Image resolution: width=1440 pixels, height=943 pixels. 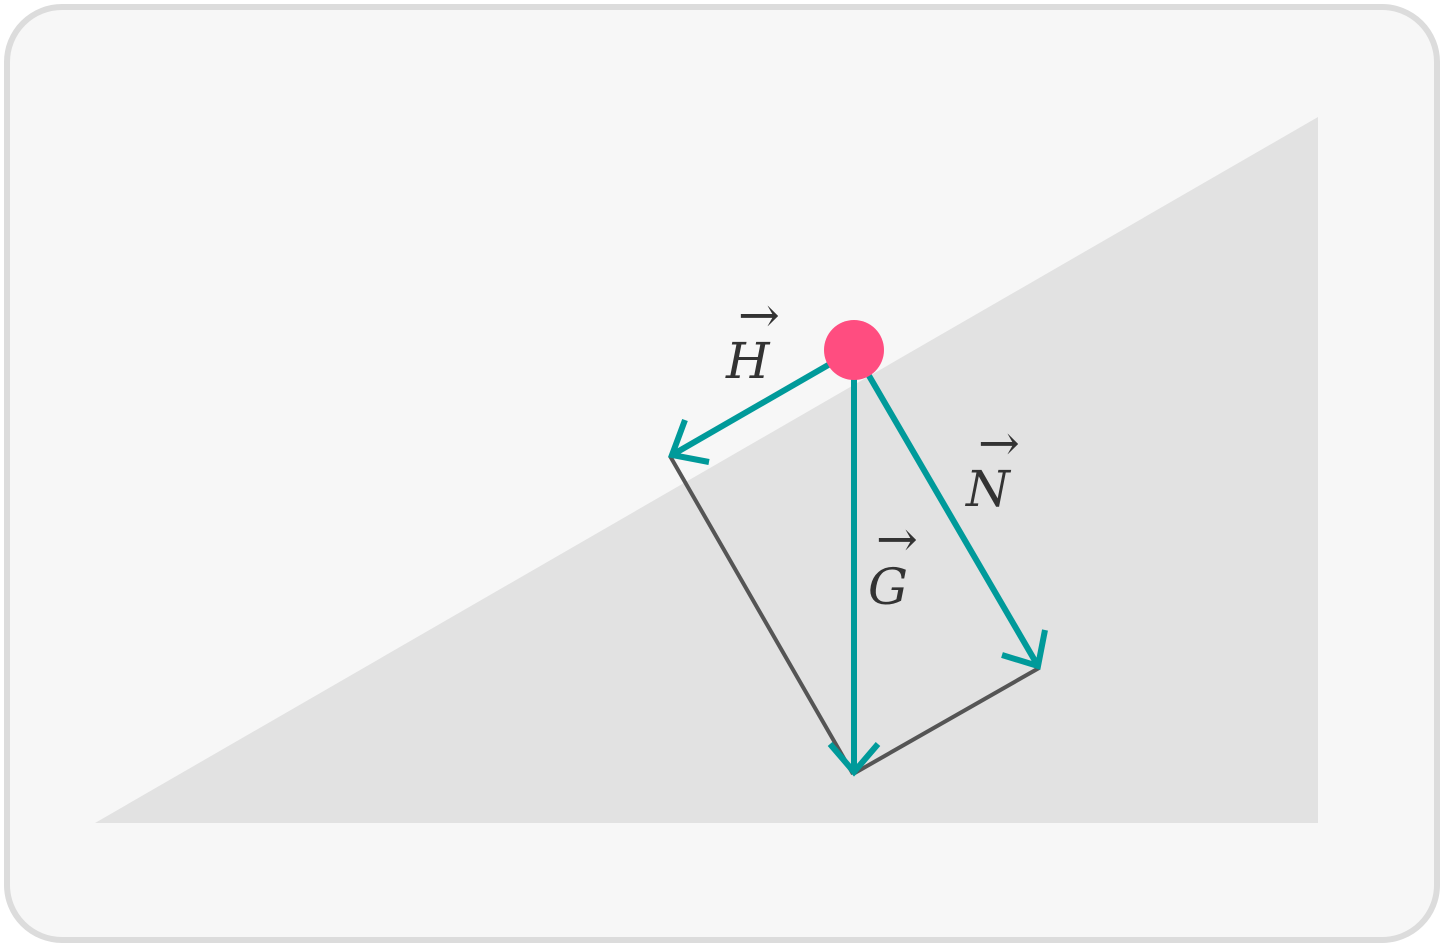 I want to click on label-g: G →, so click(x=893, y=563).